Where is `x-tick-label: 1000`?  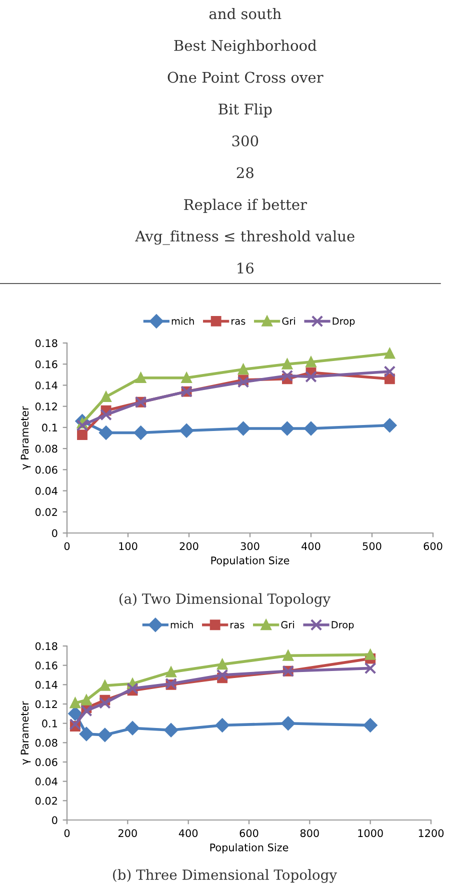 x-tick-label: 1000 is located at coordinates (370, 833).